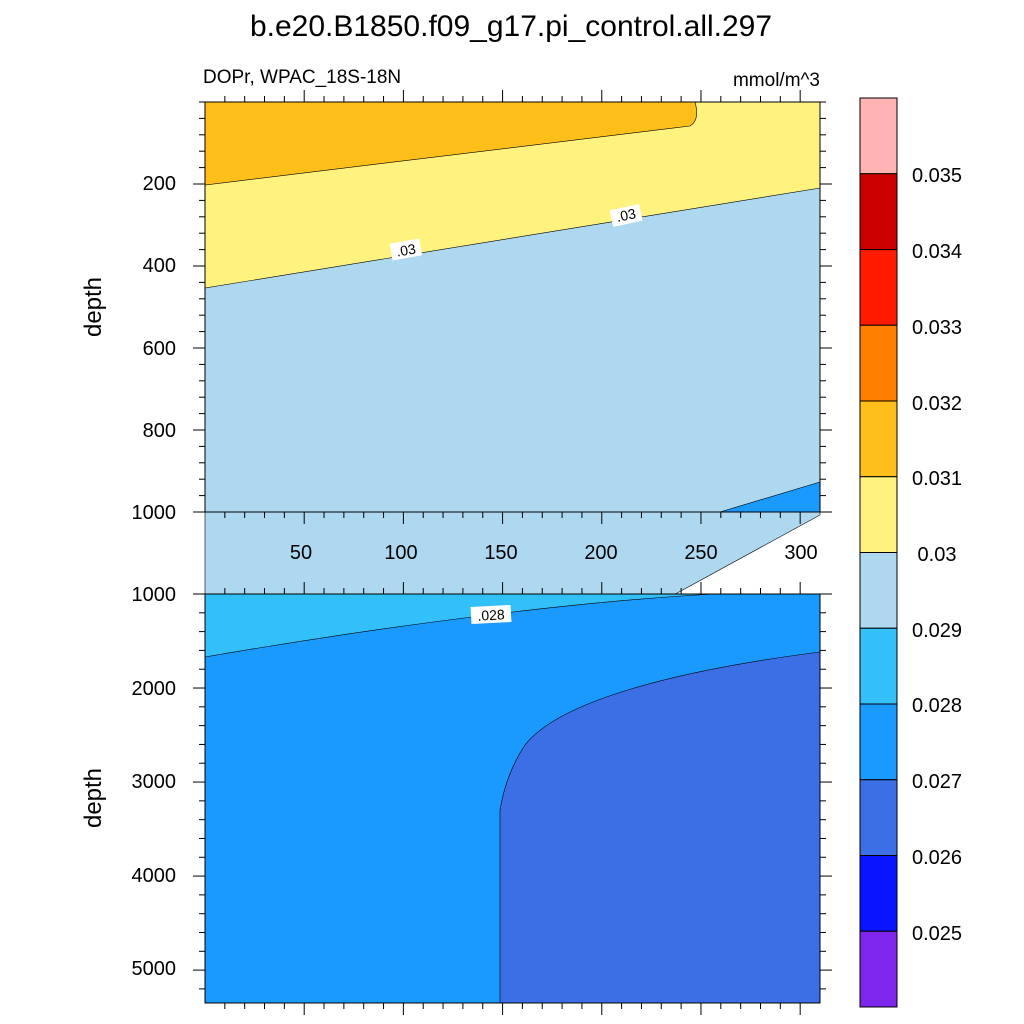 This screenshot has height=1024, width=1024. Describe the element at coordinates (937, 252) in the screenshot. I see `colorbar-tick-label: 0.034` at that location.